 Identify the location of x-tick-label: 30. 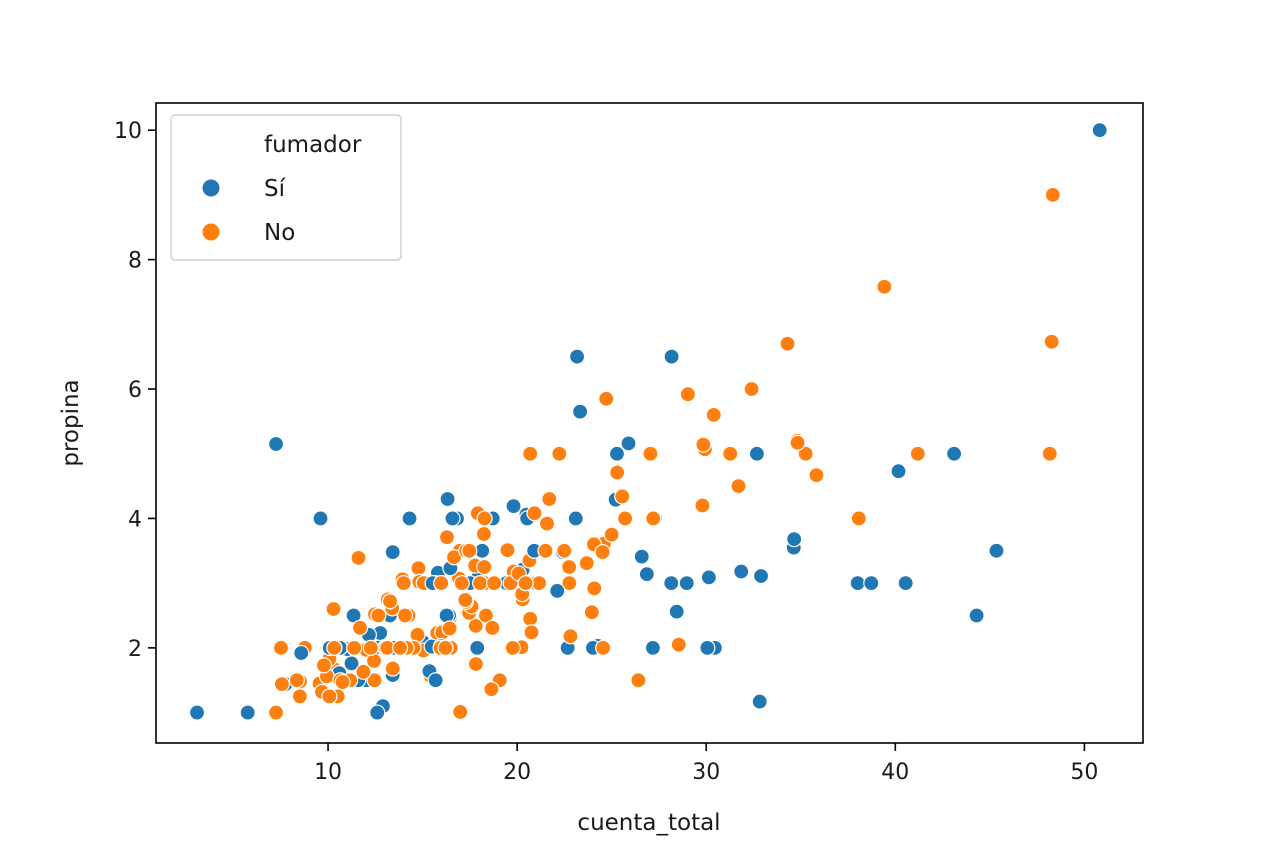
(706, 772).